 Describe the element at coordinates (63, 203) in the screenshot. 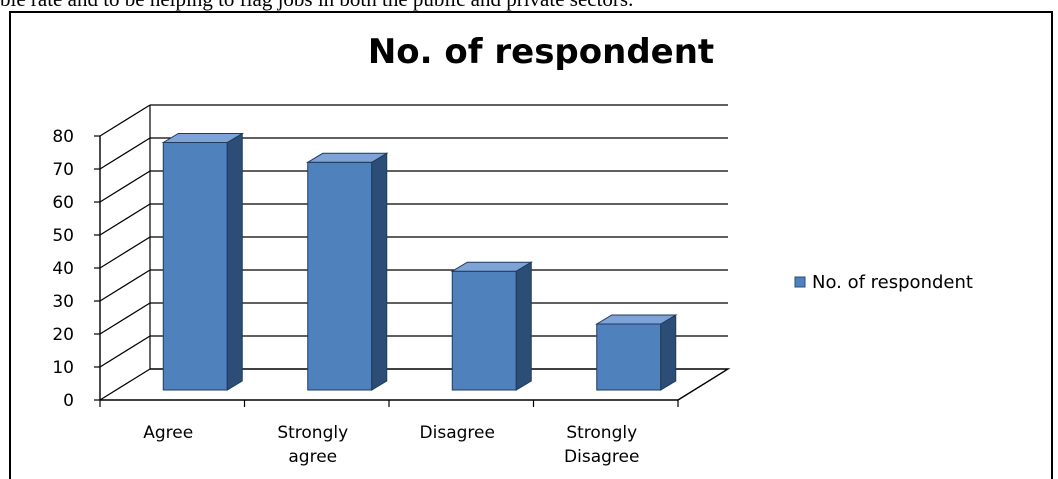

I see `y-tick-label: 60` at that location.